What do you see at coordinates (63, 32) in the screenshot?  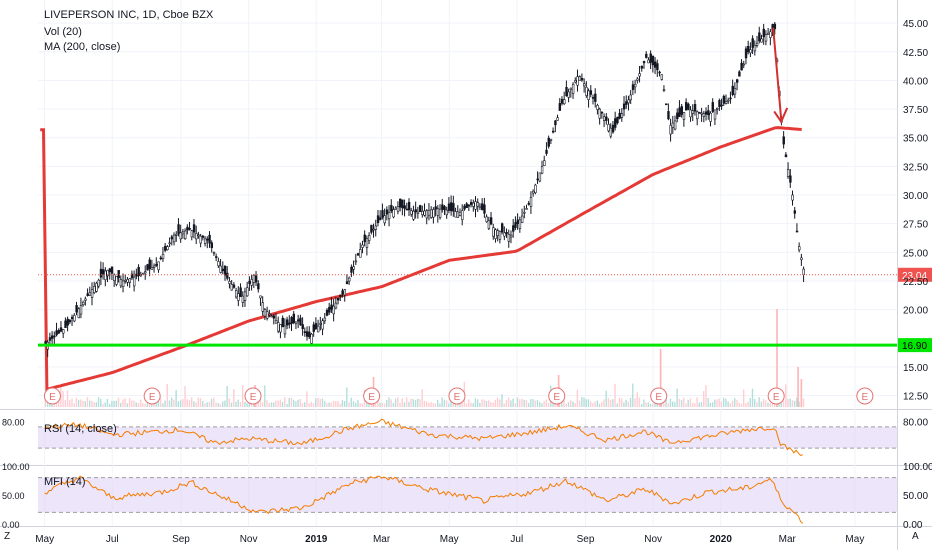 I see `volume-indicator-label: Vol (20)` at bounding box center [63, 32].